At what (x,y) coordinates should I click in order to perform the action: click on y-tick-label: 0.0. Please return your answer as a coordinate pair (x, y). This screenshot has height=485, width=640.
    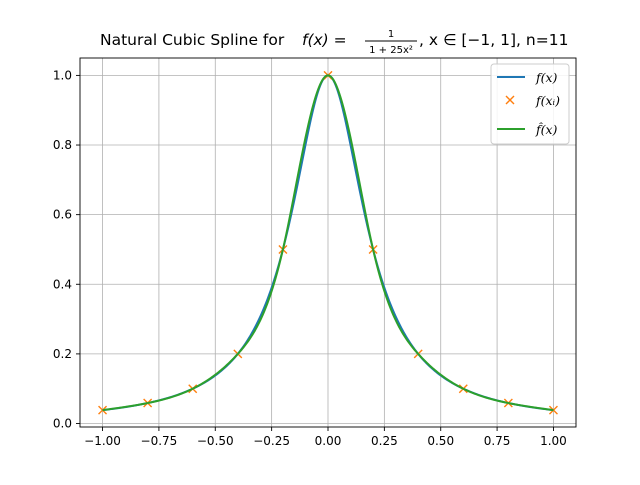
    Looking at the image, I should click on (62, 424).